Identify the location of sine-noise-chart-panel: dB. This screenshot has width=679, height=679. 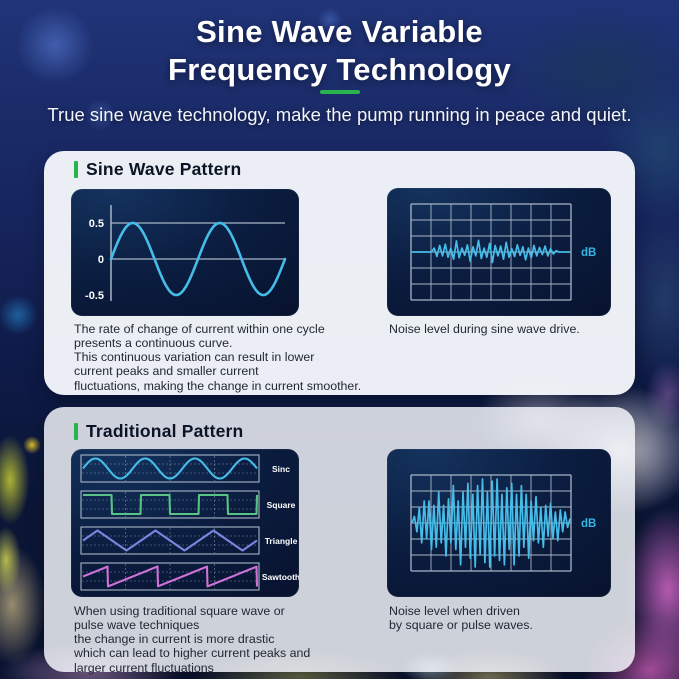
(499, 252).